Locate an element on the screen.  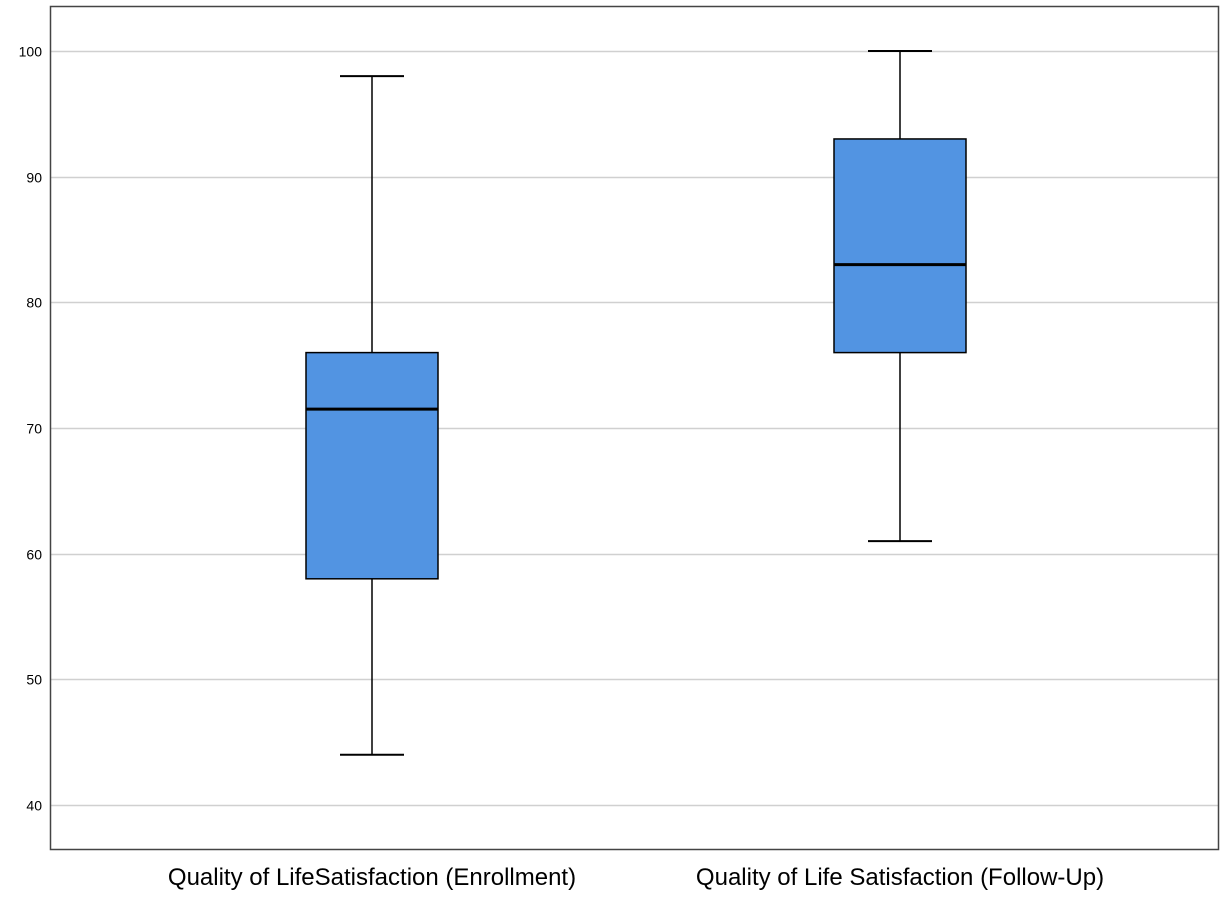
y-tick-label: 100 is located at coordinates (31, 52).